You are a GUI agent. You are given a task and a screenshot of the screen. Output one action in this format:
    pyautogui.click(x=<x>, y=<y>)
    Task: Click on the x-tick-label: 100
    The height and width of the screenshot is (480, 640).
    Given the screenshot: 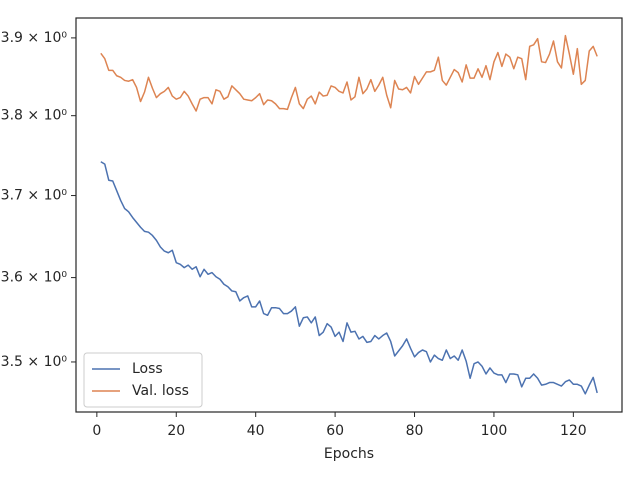 What is the action you would take?
    pyautogui.click(x=494, y=431)
    